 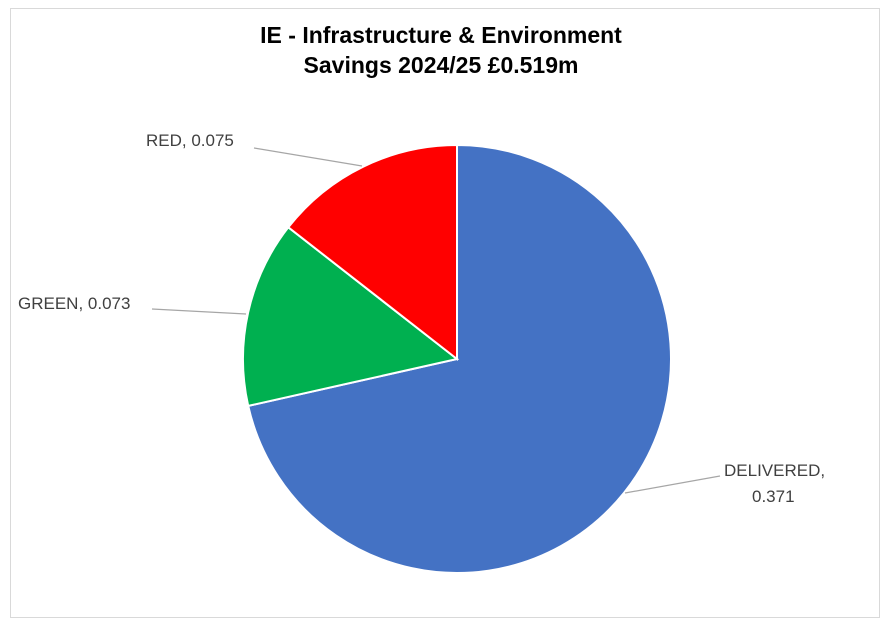 I want to click on data-label-line: GREEN, 0.073, so click(x=74, y=303).